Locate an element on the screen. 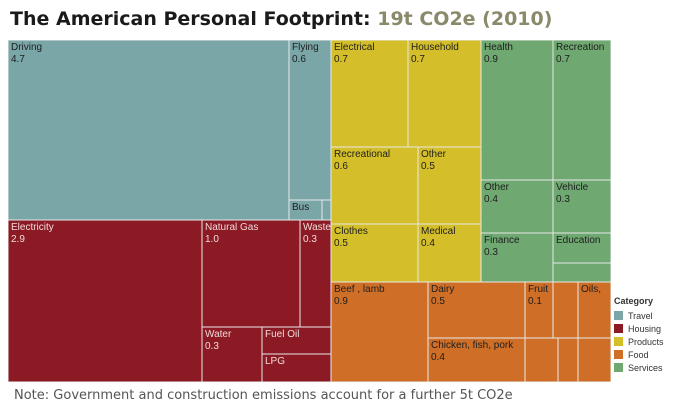  cell-label: Driving is located at coordinates (26, 47).